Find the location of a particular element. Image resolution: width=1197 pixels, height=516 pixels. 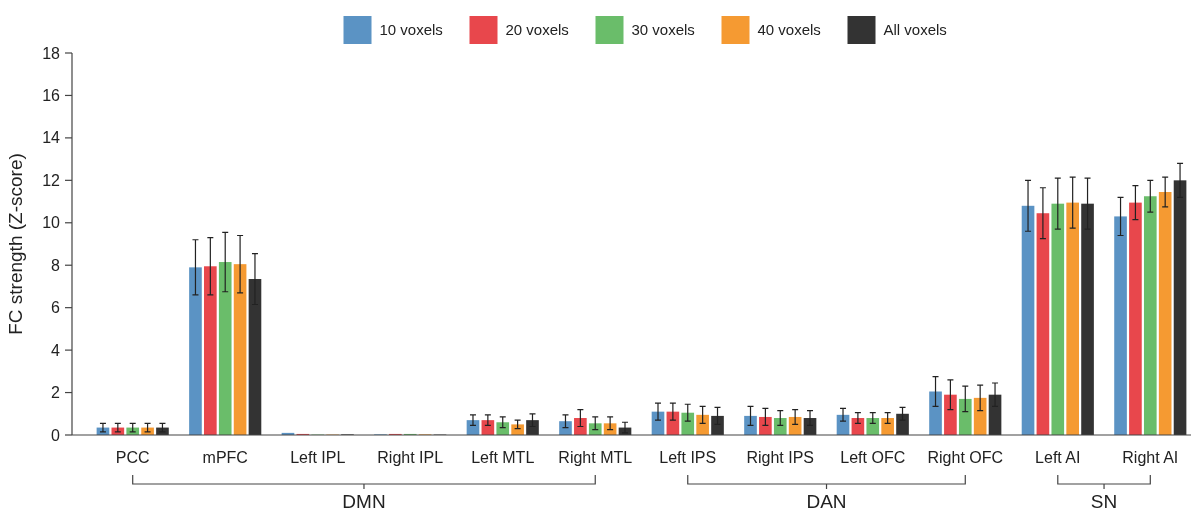

y-tick-label: 4 is located at coordinates (56, 350).